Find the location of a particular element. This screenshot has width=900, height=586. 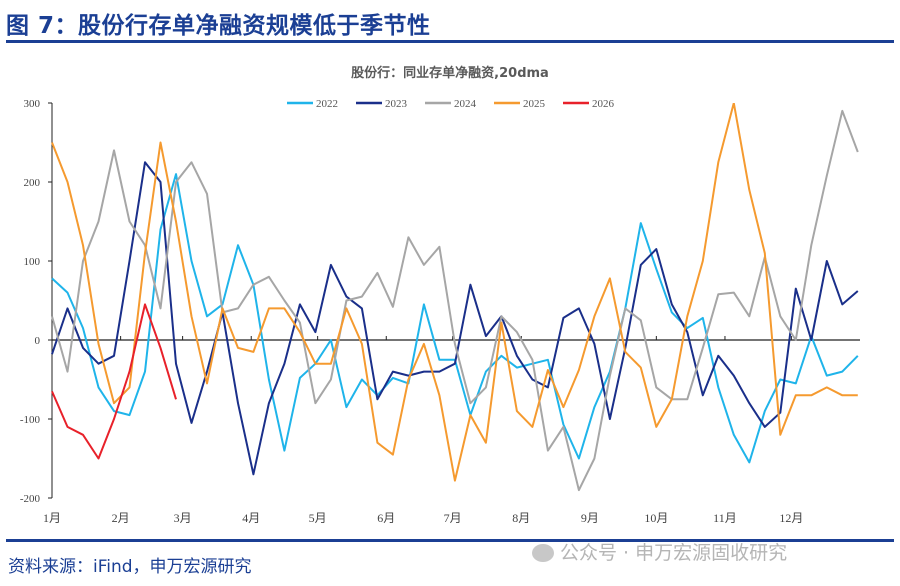

x-tick-label: 7月 is located at coordinates (453, 518).